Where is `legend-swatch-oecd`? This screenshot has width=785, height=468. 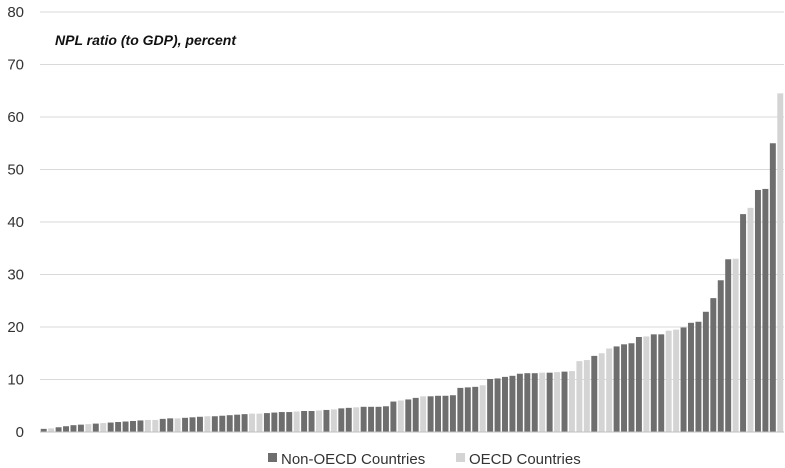
legend-swatch-oecd is located at coordinates (460, 457).